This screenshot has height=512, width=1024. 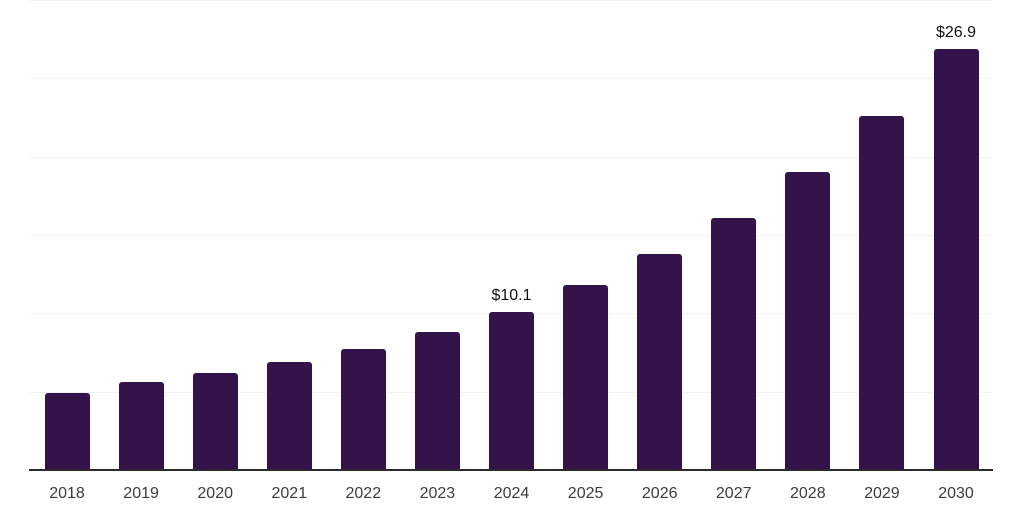 What do you see at coordinates (659, 493) in the screenshot?
I see `x-tick-label: 2026` at bounding box center [659, 493].